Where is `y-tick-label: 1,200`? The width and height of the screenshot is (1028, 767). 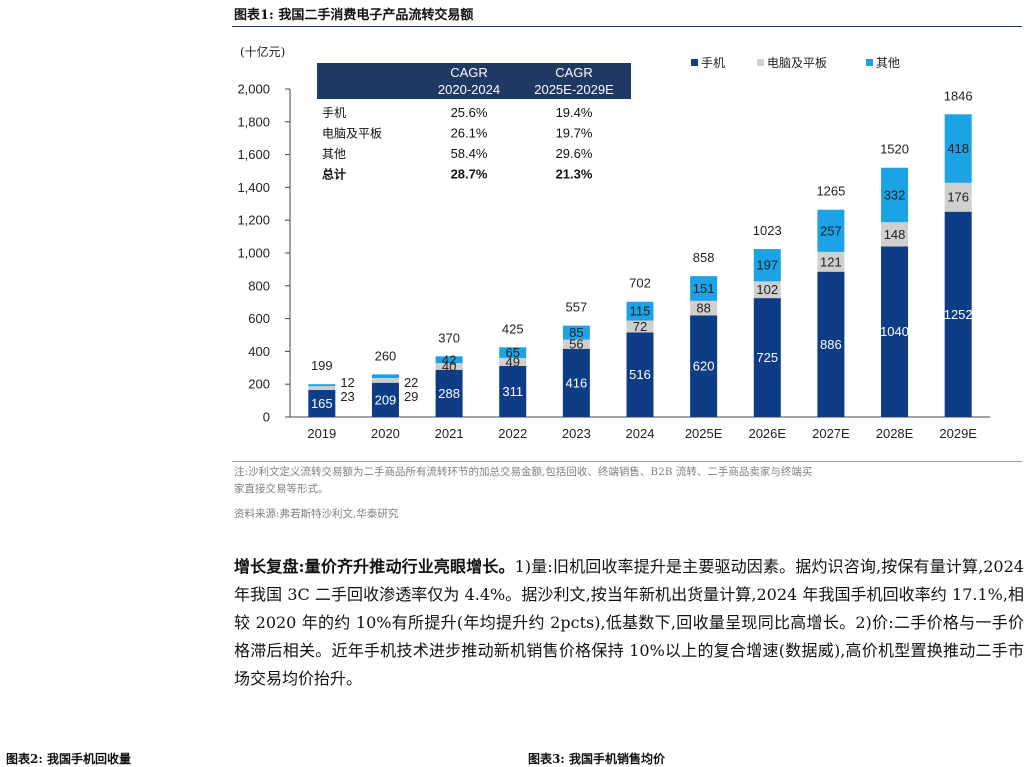
y-tick-label: 1,200 is located at coordinates (253, 220).